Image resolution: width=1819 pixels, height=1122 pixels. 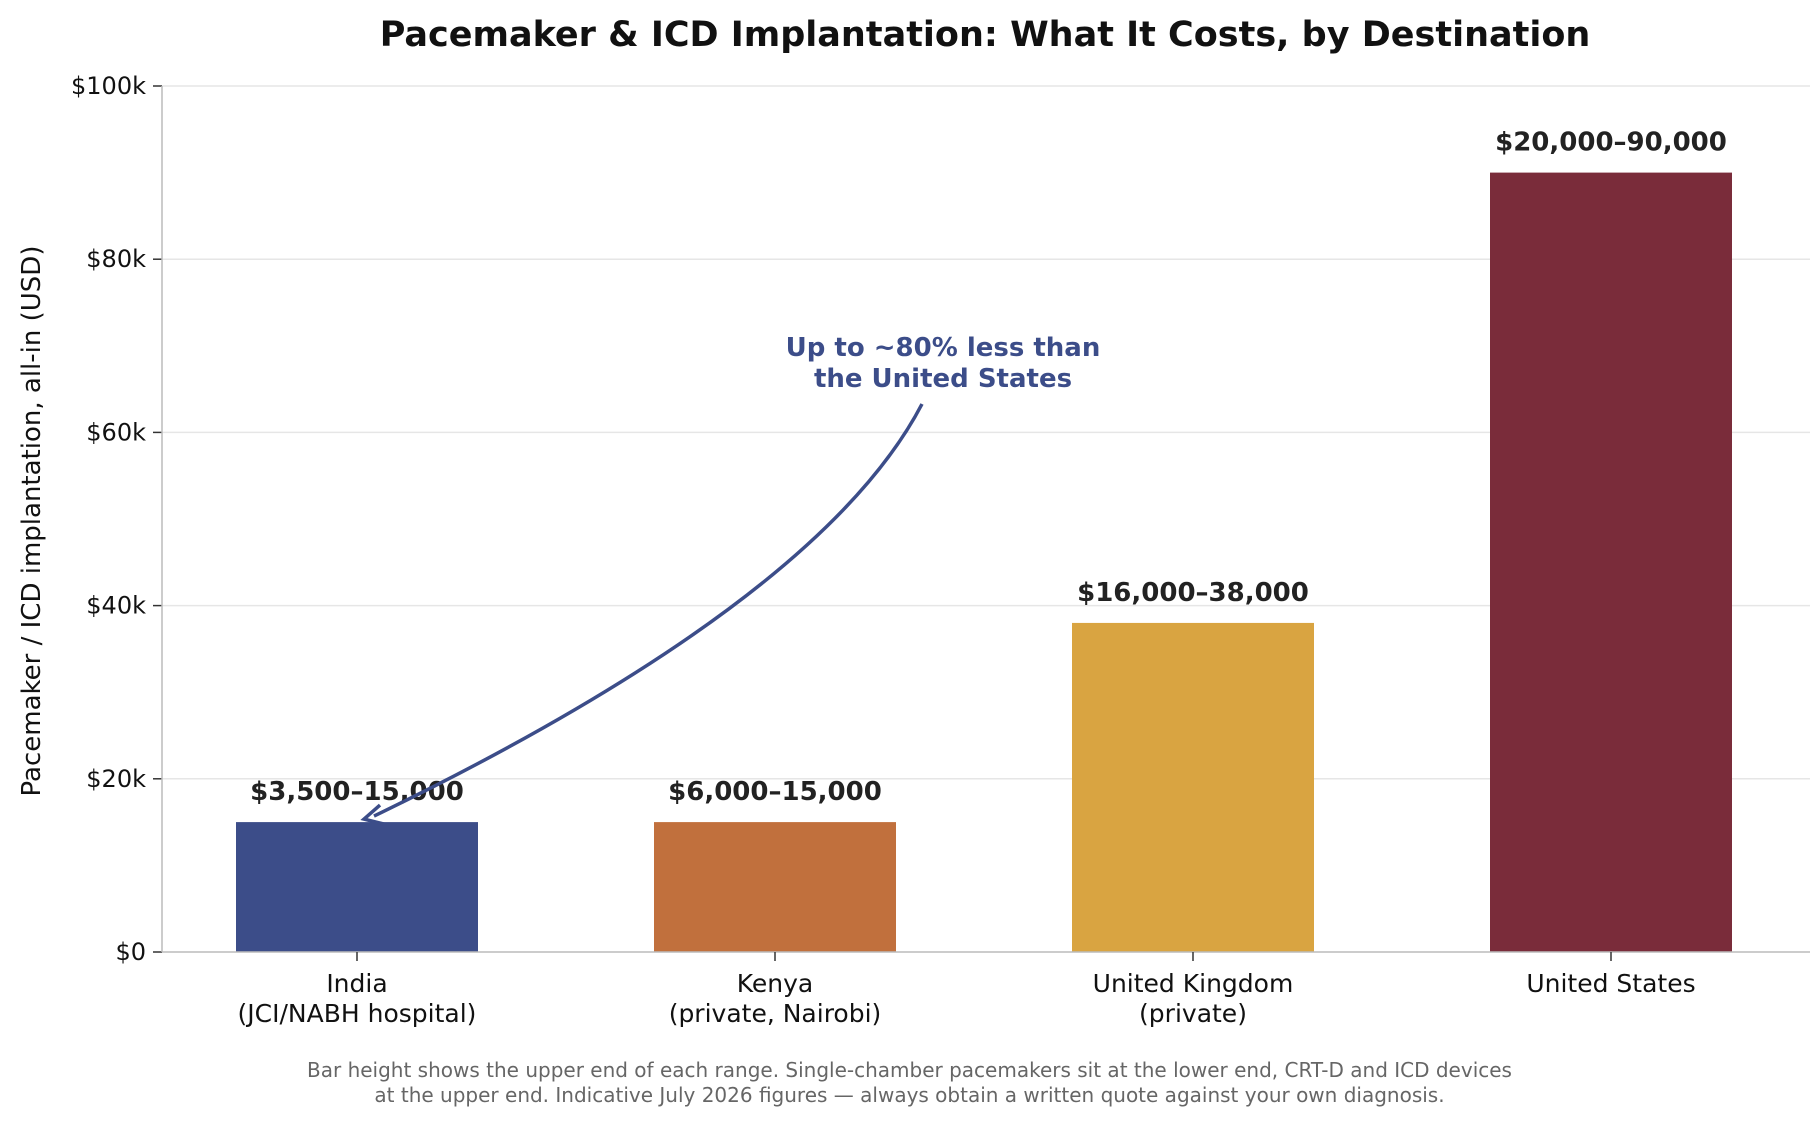 What do you see at coordinates (357, 792) in the screenshot?
I see `data-label: $3,500–15,000` at bounding box center [357, 792].